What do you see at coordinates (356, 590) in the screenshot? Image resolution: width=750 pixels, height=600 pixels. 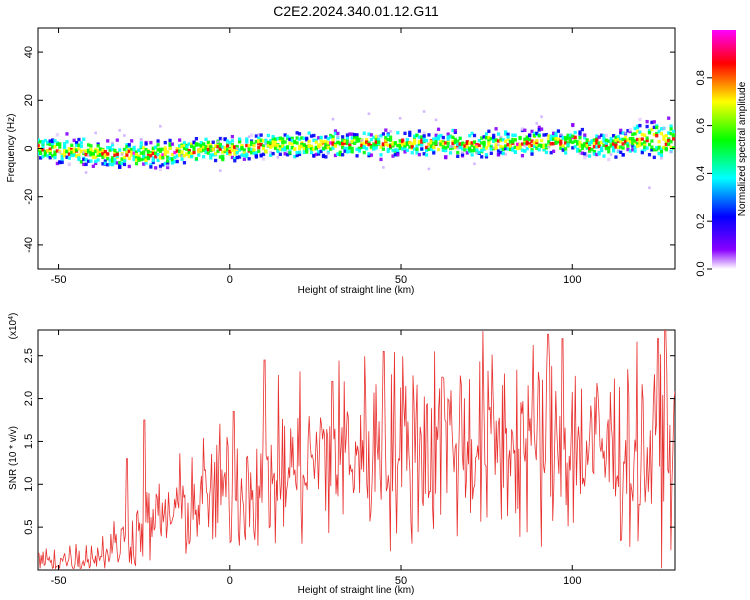 I see `snr-x-axis-label: Height of straight line (km)` at bounding box center [356, 590].